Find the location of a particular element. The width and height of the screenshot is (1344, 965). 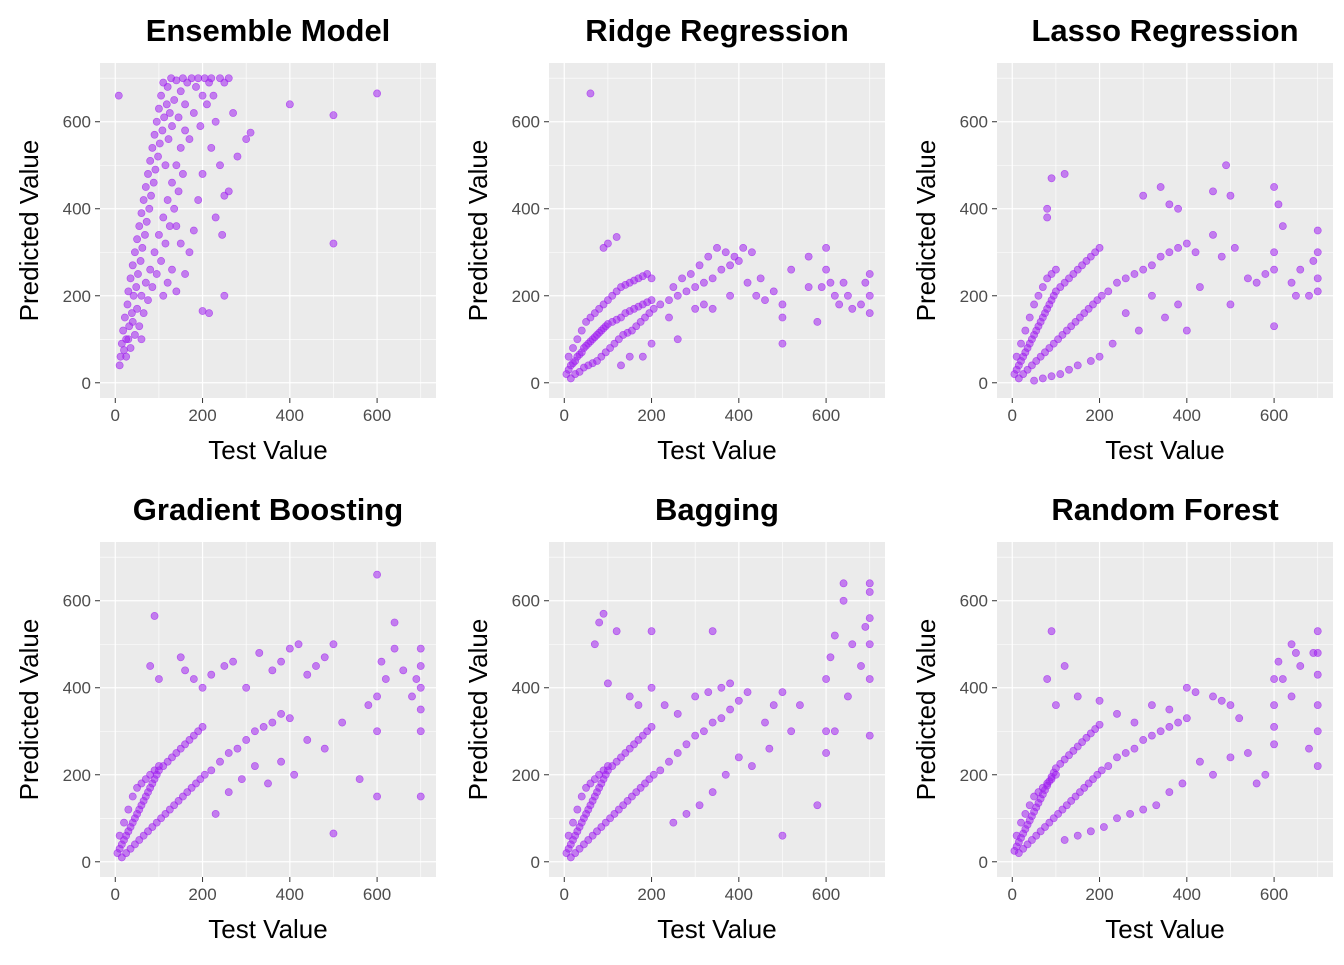

x-tick-label: 200 is located at coordinates (651, 894).